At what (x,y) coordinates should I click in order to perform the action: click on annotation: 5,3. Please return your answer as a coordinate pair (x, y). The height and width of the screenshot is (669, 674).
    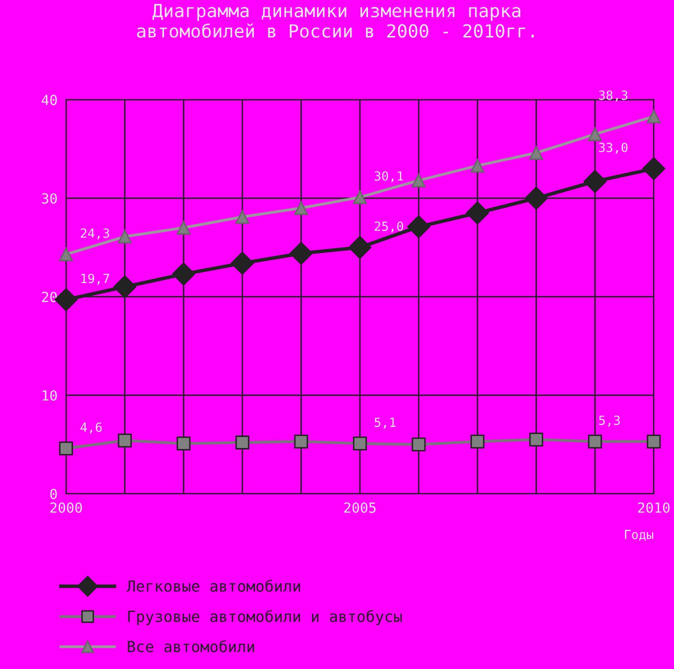
    Looking at the image, I should click on (609, 421).